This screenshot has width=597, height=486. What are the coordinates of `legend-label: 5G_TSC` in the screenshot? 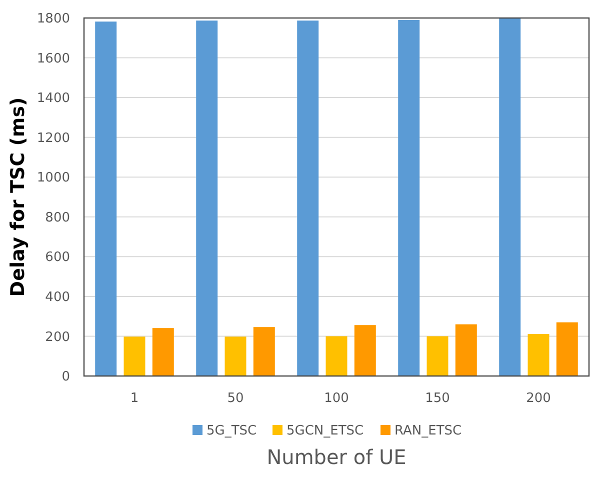 It's located at (231, 431).